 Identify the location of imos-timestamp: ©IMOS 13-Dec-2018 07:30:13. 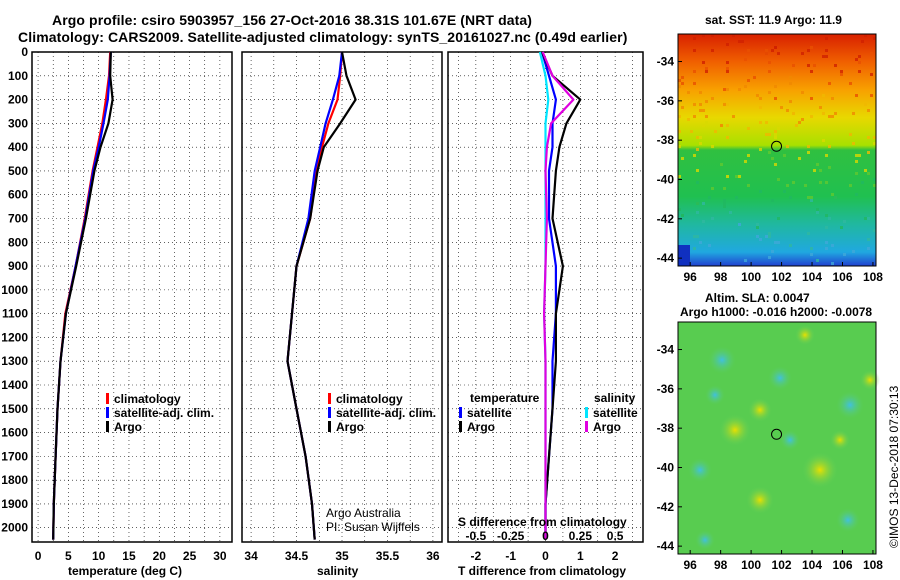
(893, 466).